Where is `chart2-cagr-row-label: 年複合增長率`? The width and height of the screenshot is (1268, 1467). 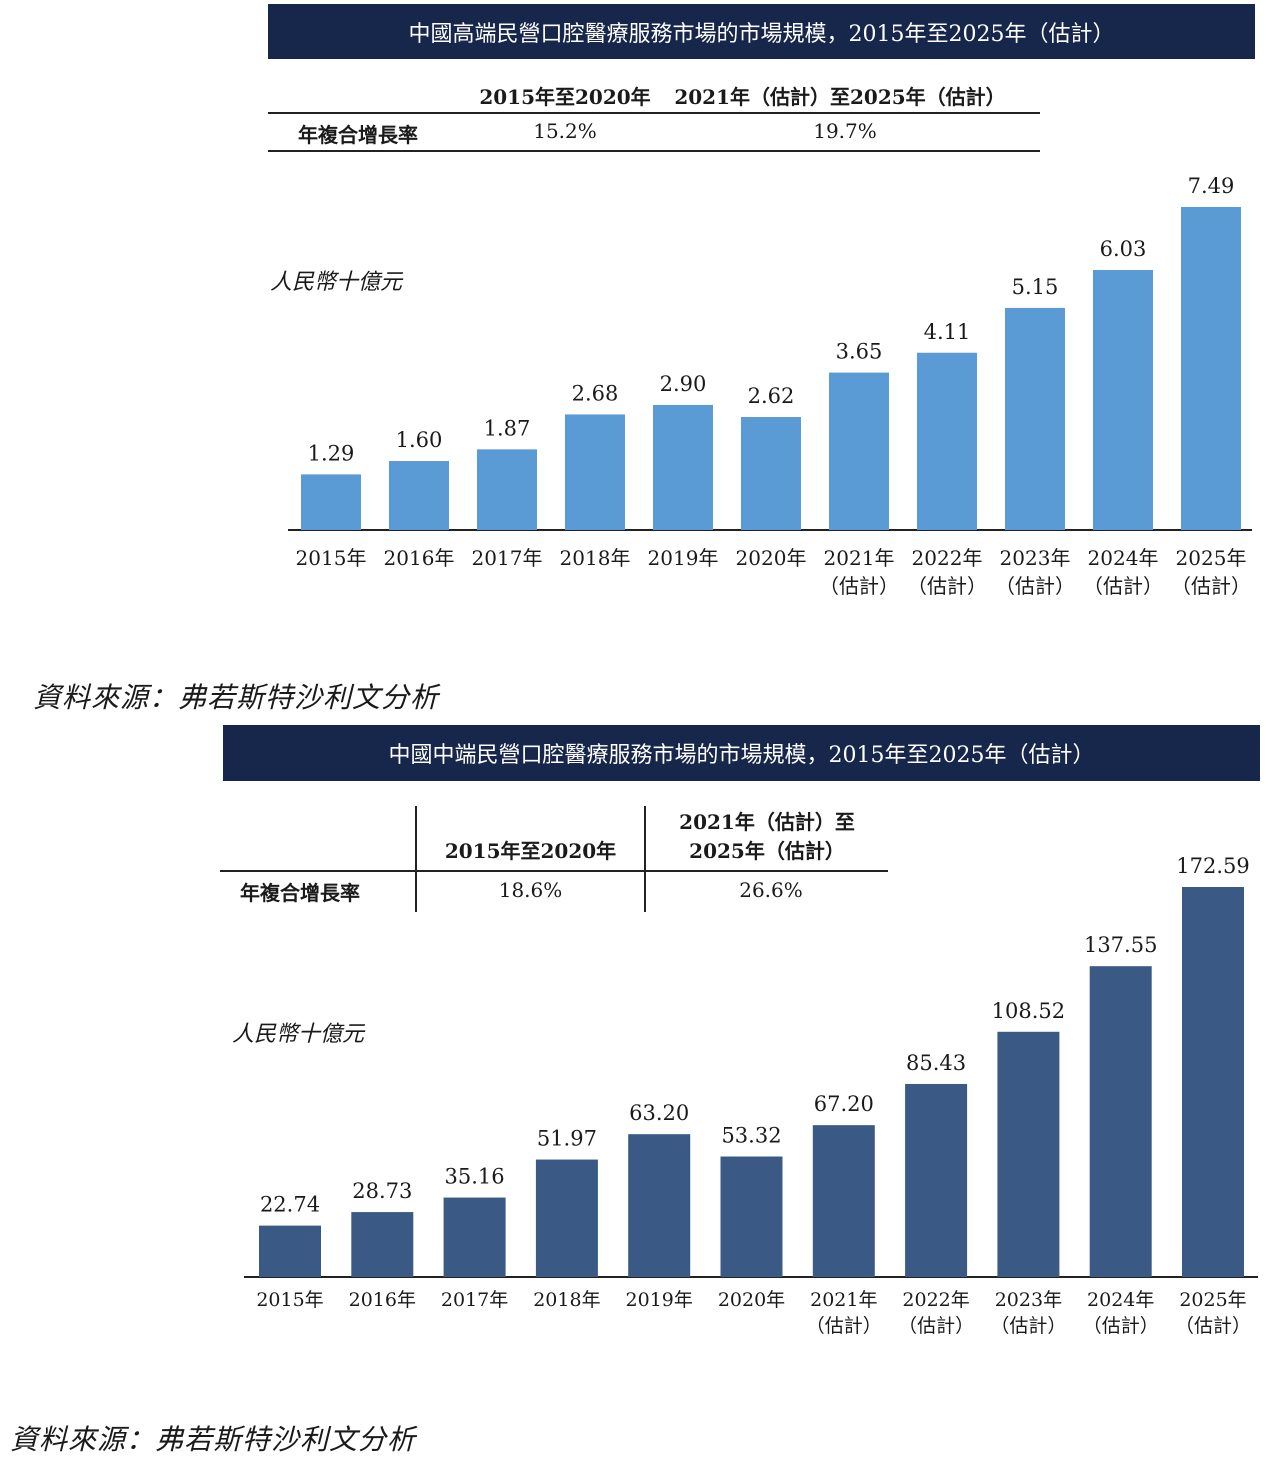 chart2-cagr-row-label: 年複合增長率 is located at coordinates (300, 893).